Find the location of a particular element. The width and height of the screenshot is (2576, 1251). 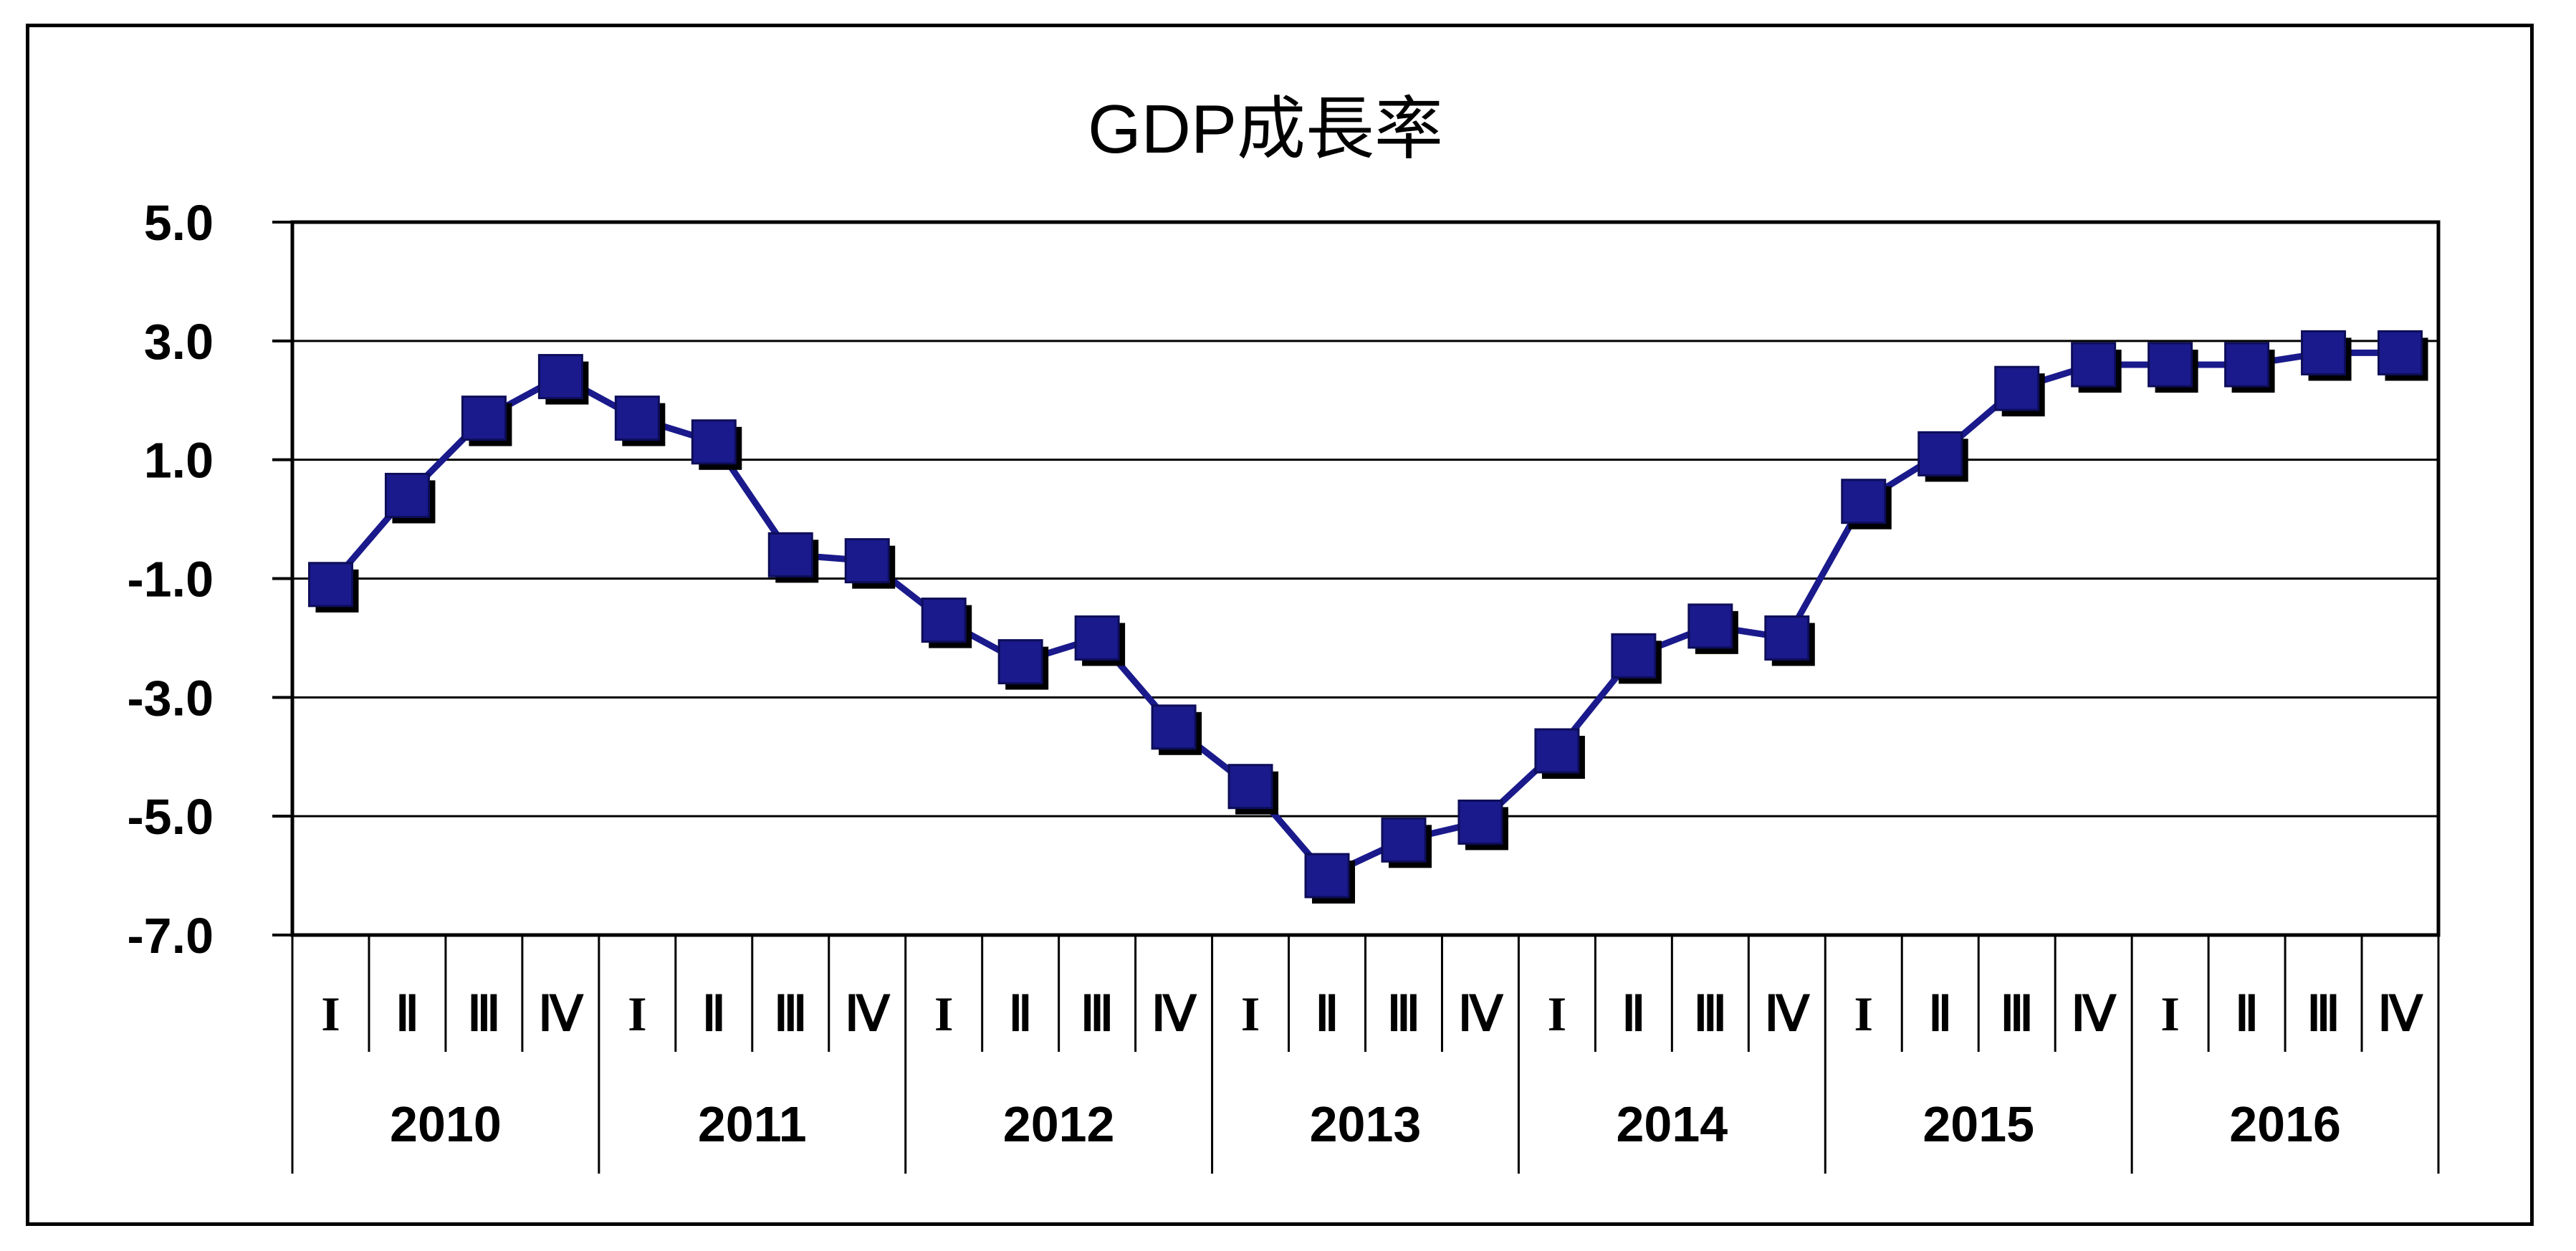

y-tick-label: 5.0 is located at coordinates (179, 223).